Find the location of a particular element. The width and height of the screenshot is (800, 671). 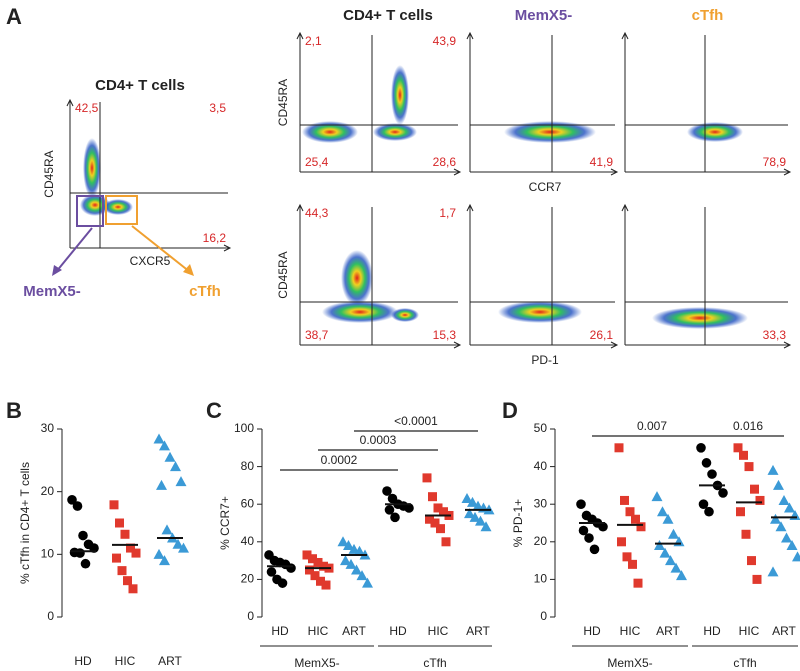

arrowhead is located at coordinates (188, 270).